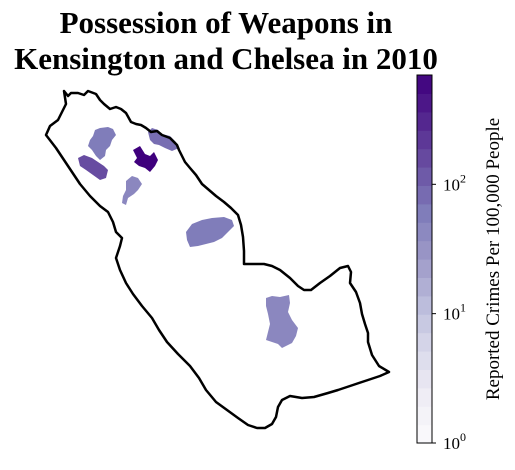 This screenshot has height=470, width=515. I want to click on map-title-line-1: Possession of Weapons in, so click(226, 22).